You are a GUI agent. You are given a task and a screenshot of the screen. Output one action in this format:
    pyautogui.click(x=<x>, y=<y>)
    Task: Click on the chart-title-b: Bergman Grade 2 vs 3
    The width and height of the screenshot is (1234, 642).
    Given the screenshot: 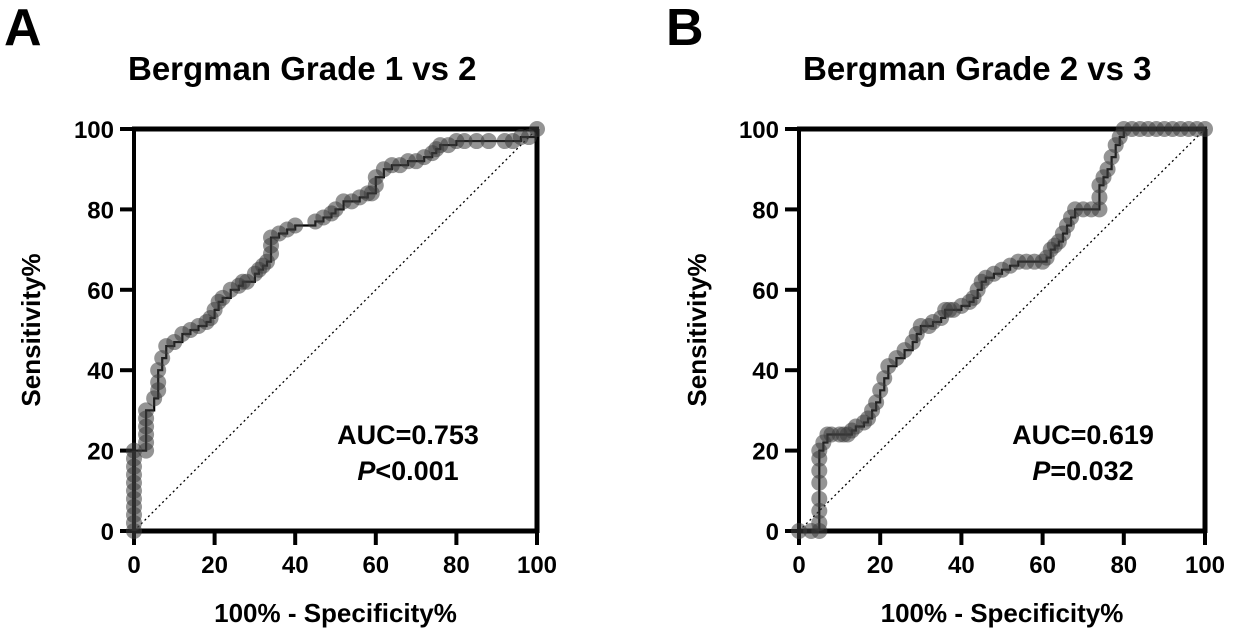 What is the action you would take?
    pyautogui.click(x=977, y=68)
    